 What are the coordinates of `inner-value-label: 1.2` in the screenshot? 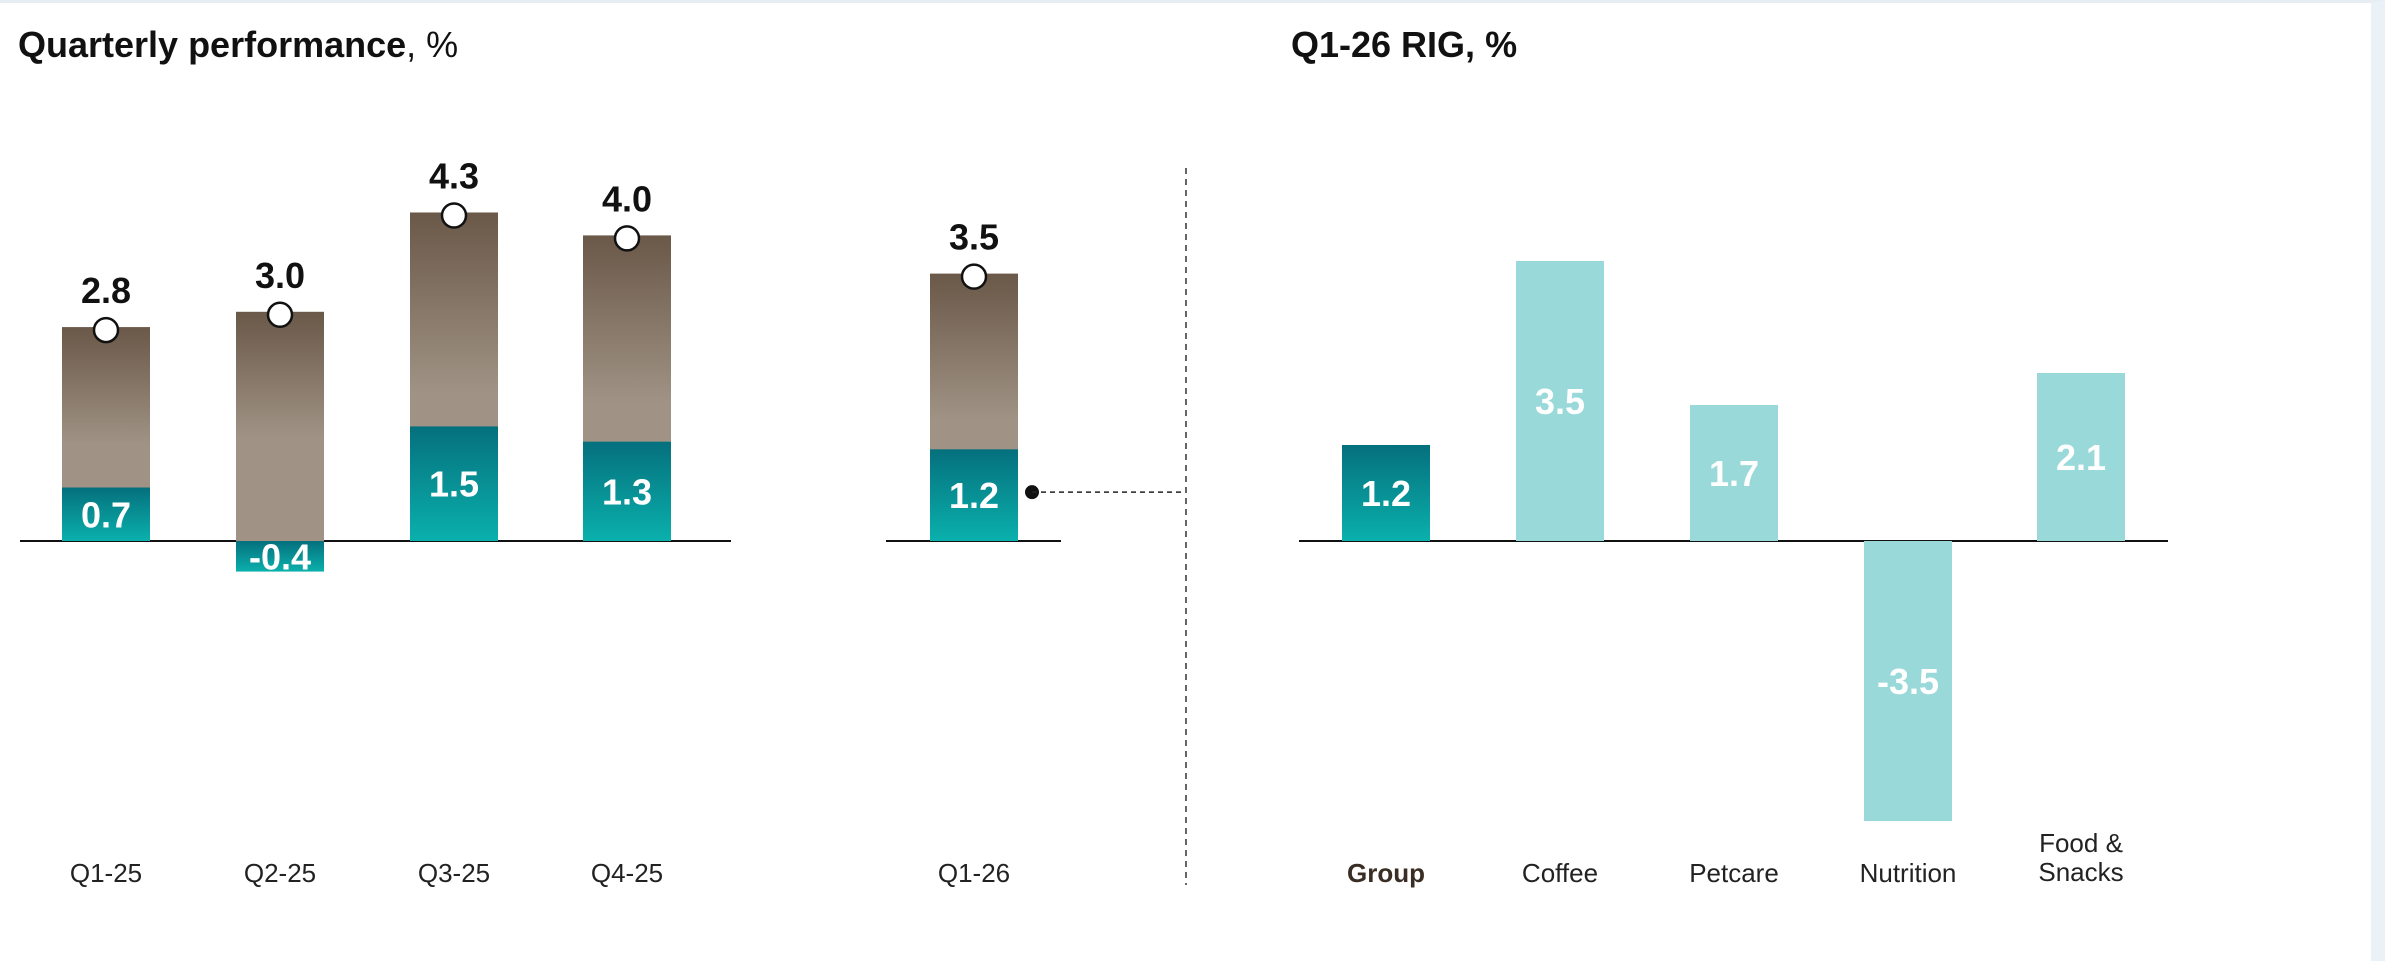 It's located at (974, 495).